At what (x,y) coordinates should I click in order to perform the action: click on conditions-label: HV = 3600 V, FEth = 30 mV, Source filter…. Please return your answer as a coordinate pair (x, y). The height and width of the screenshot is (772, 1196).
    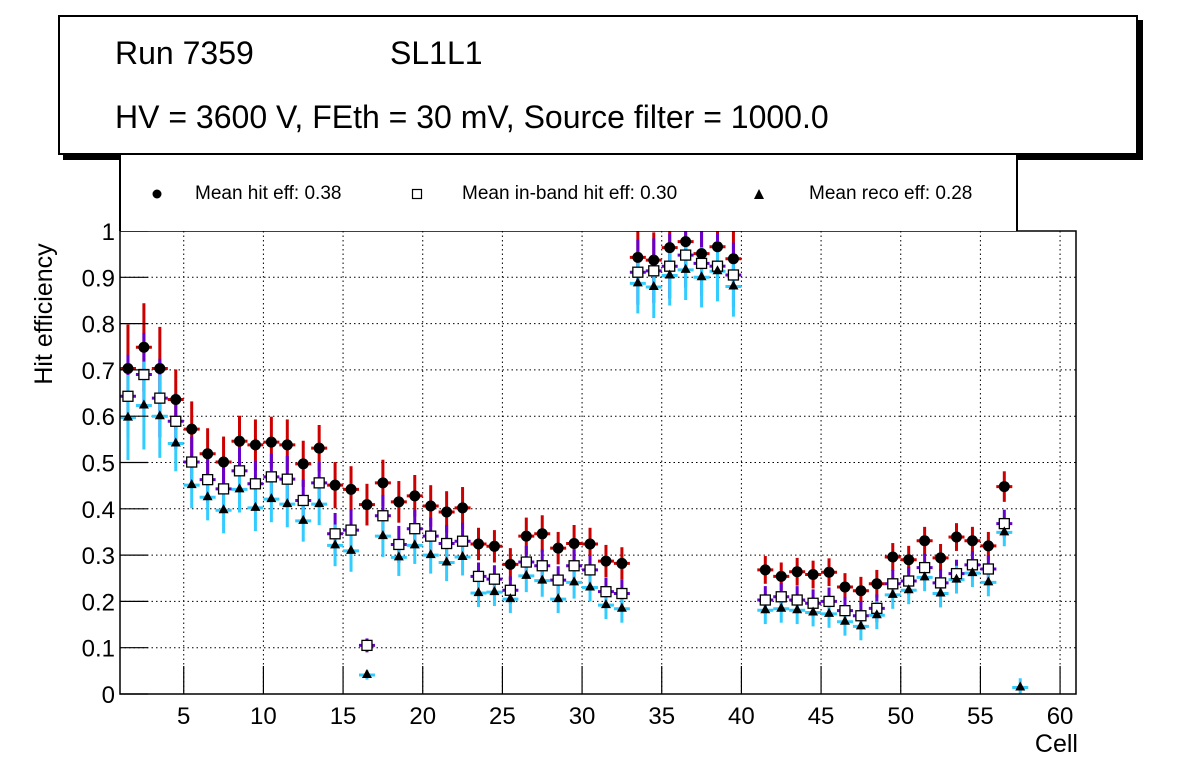
    Looking at the image, I should click on (472, 117).